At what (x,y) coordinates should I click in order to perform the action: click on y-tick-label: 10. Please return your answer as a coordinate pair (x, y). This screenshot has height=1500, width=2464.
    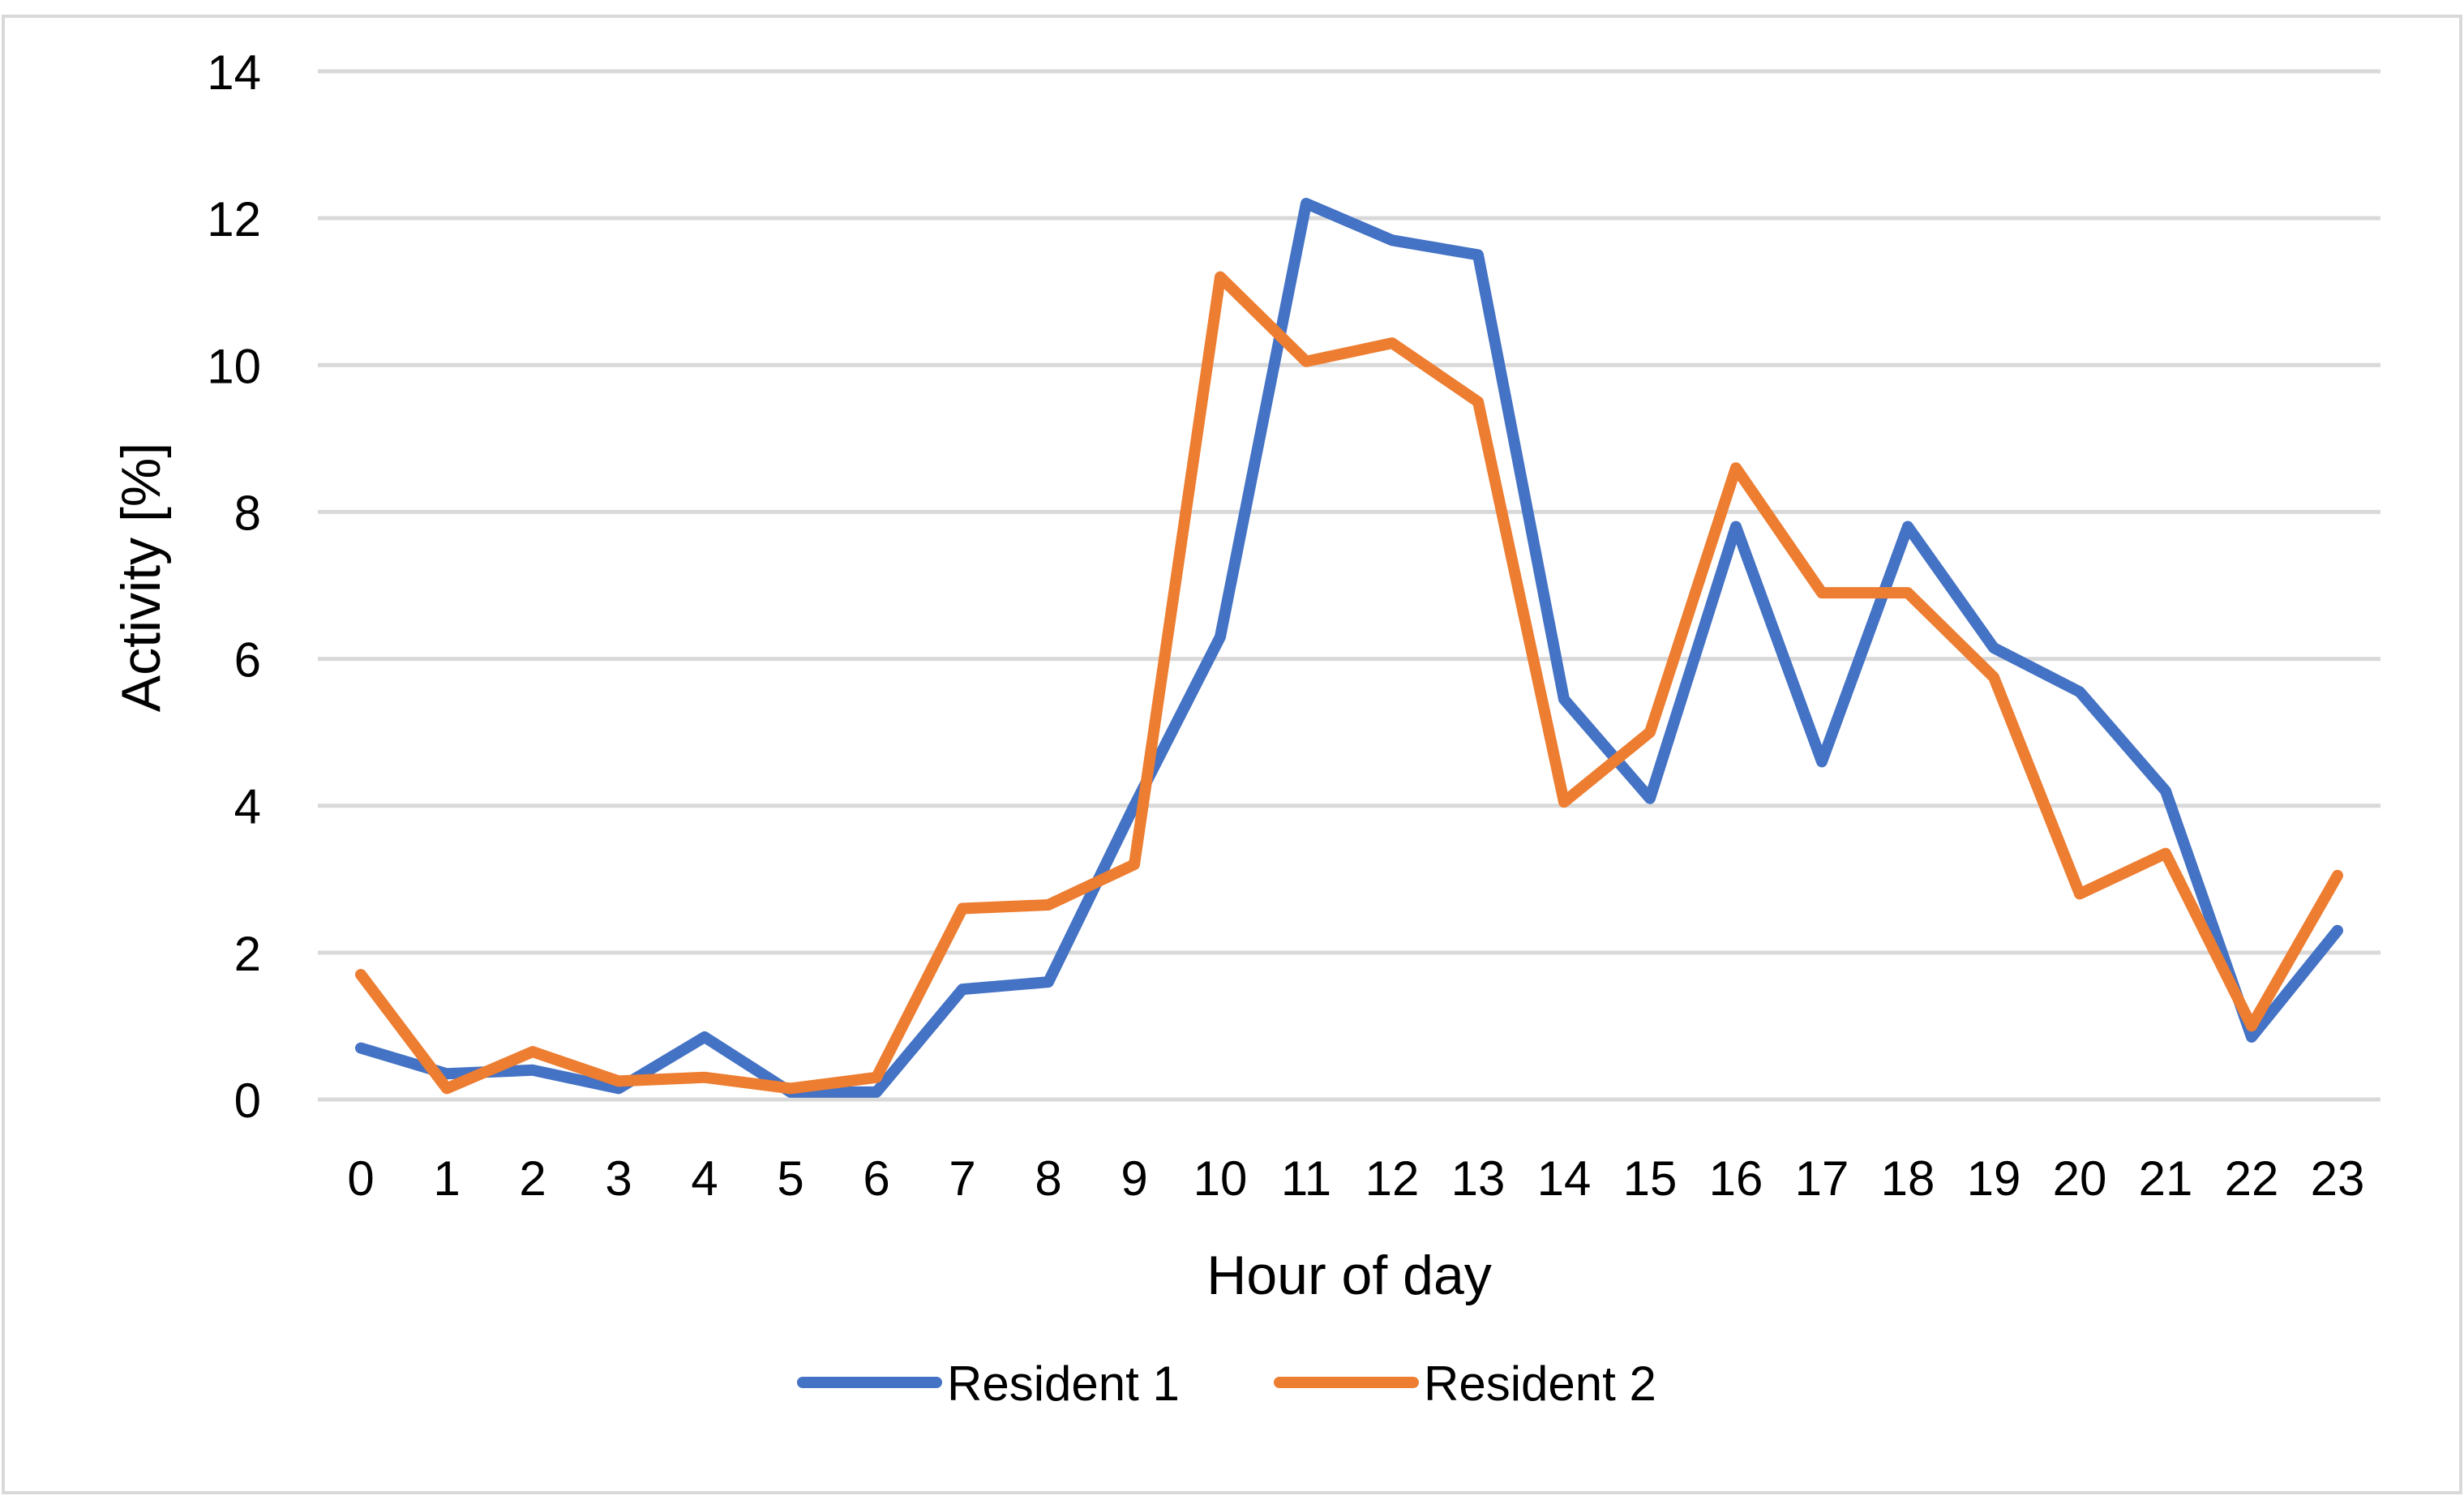
    Looking at the image, I should click on (234, 366).